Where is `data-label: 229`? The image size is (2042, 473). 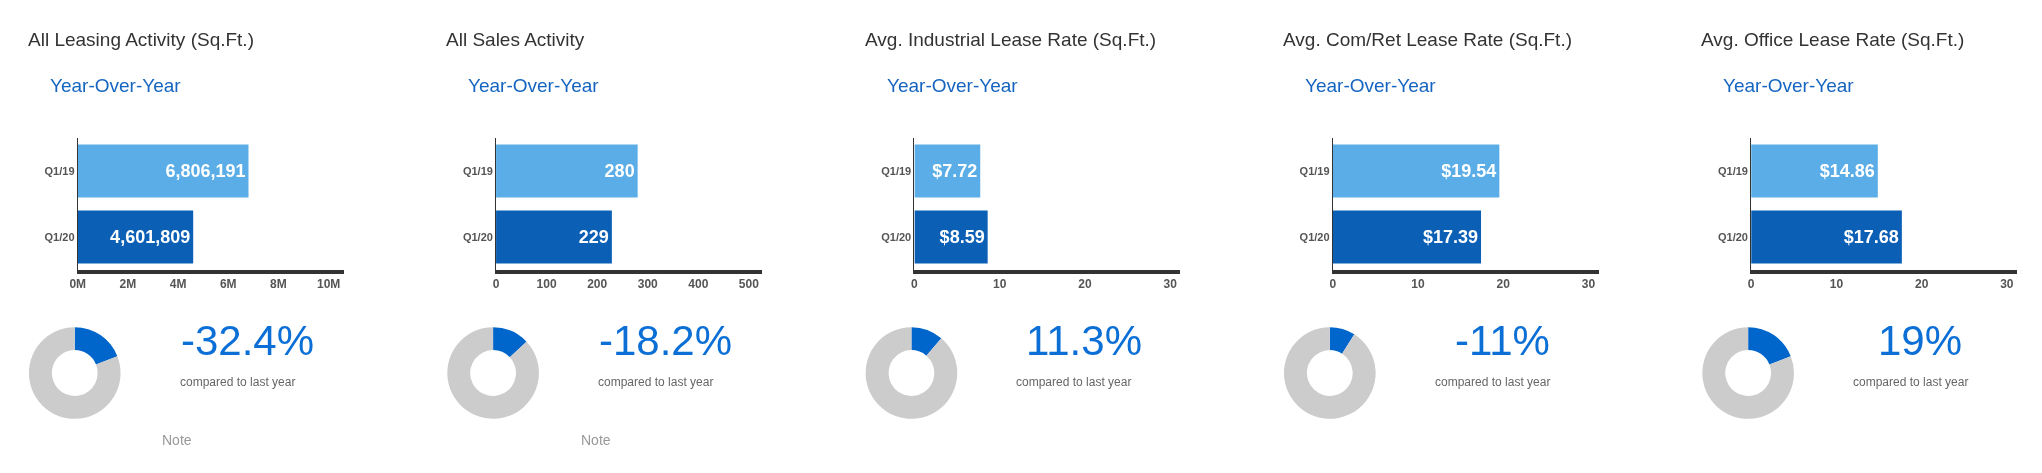
data-label: 229 is located at coordinates (593, 237).